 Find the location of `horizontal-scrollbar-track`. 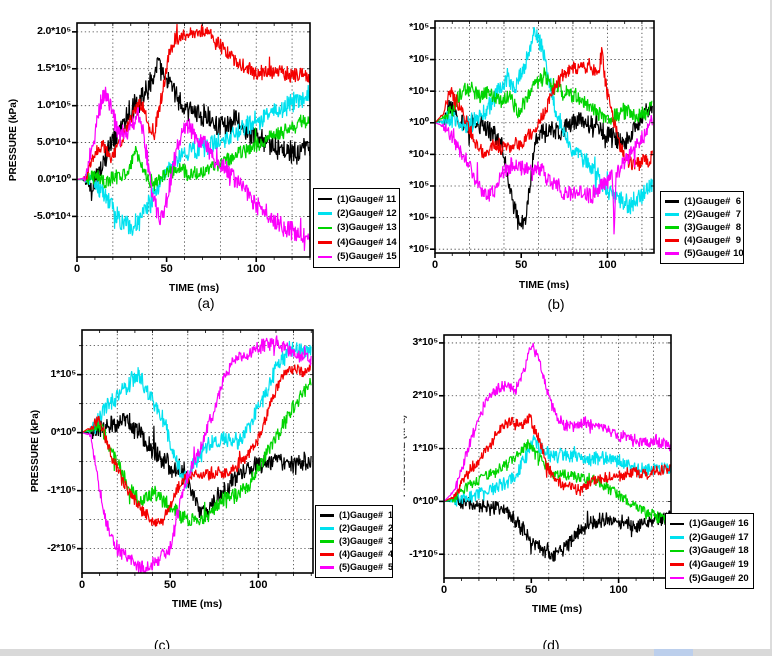

horizontal-scrollbar-track is located at coordinates (386, 652).